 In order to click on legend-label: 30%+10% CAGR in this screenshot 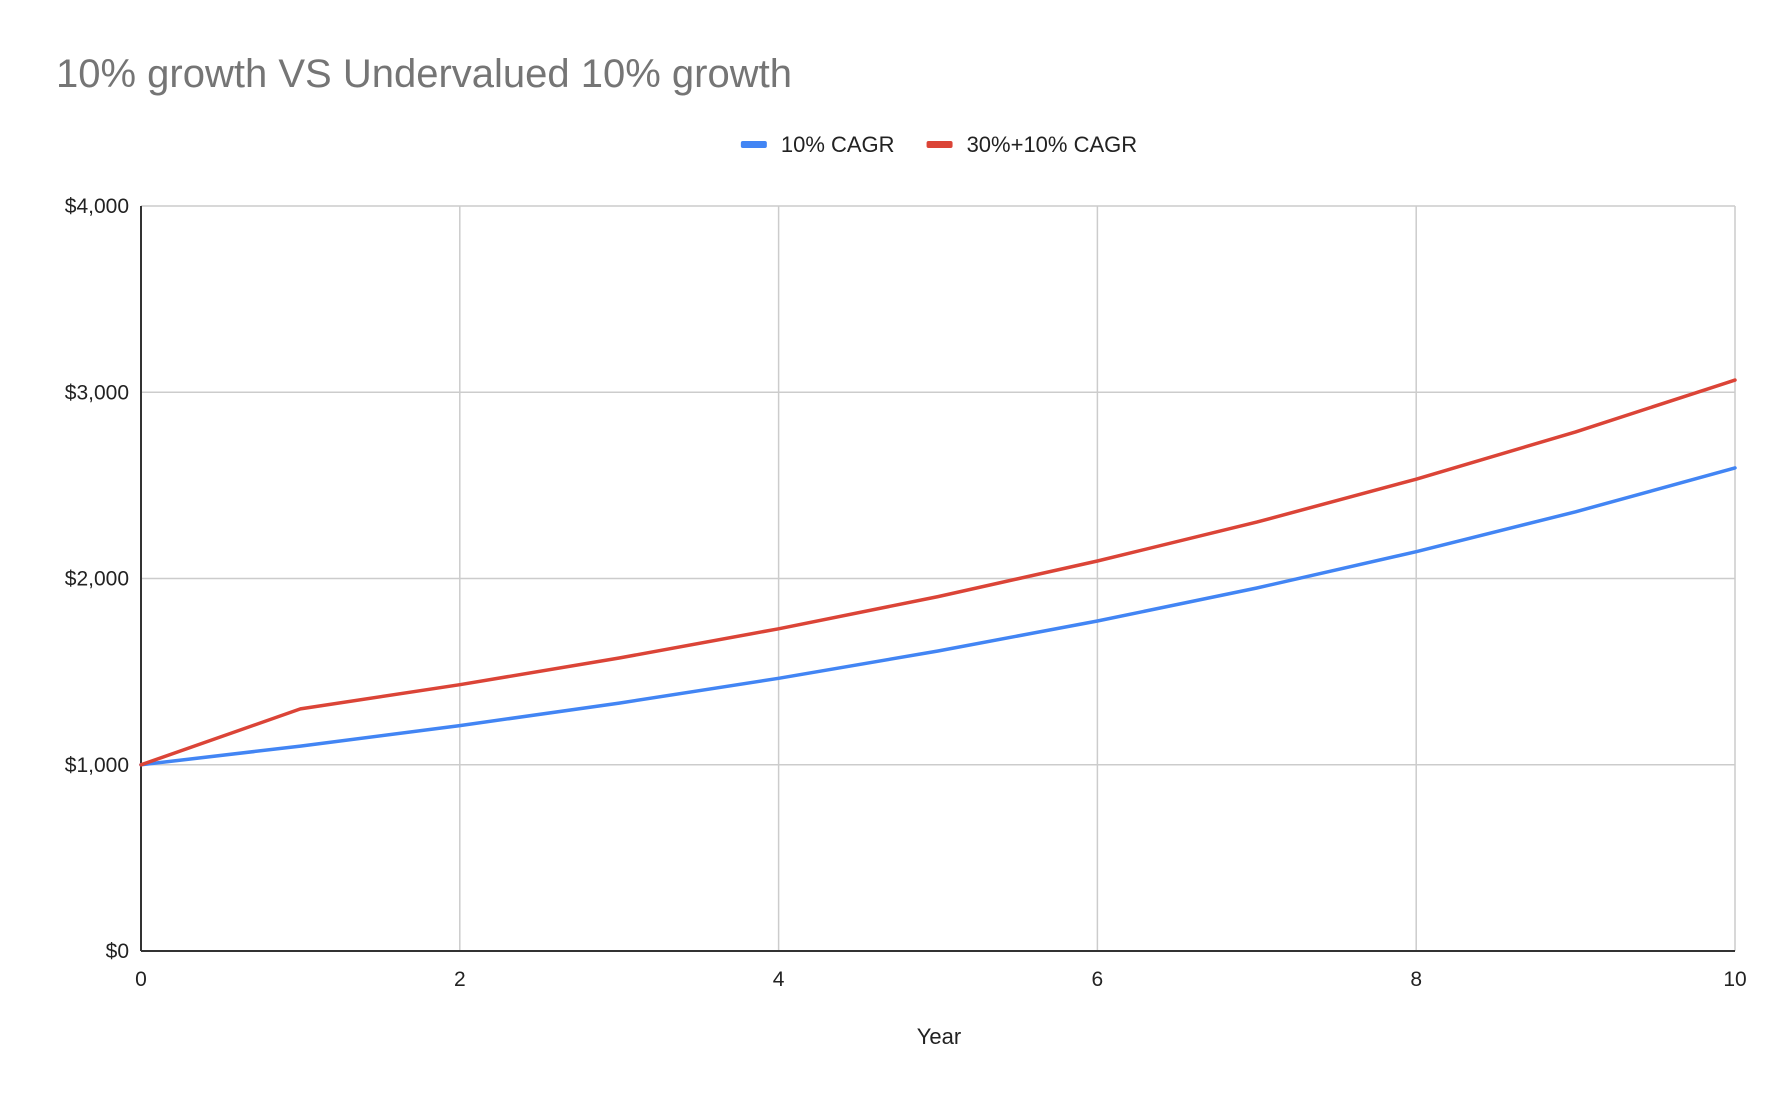, I will do `click(1052, 144)`.